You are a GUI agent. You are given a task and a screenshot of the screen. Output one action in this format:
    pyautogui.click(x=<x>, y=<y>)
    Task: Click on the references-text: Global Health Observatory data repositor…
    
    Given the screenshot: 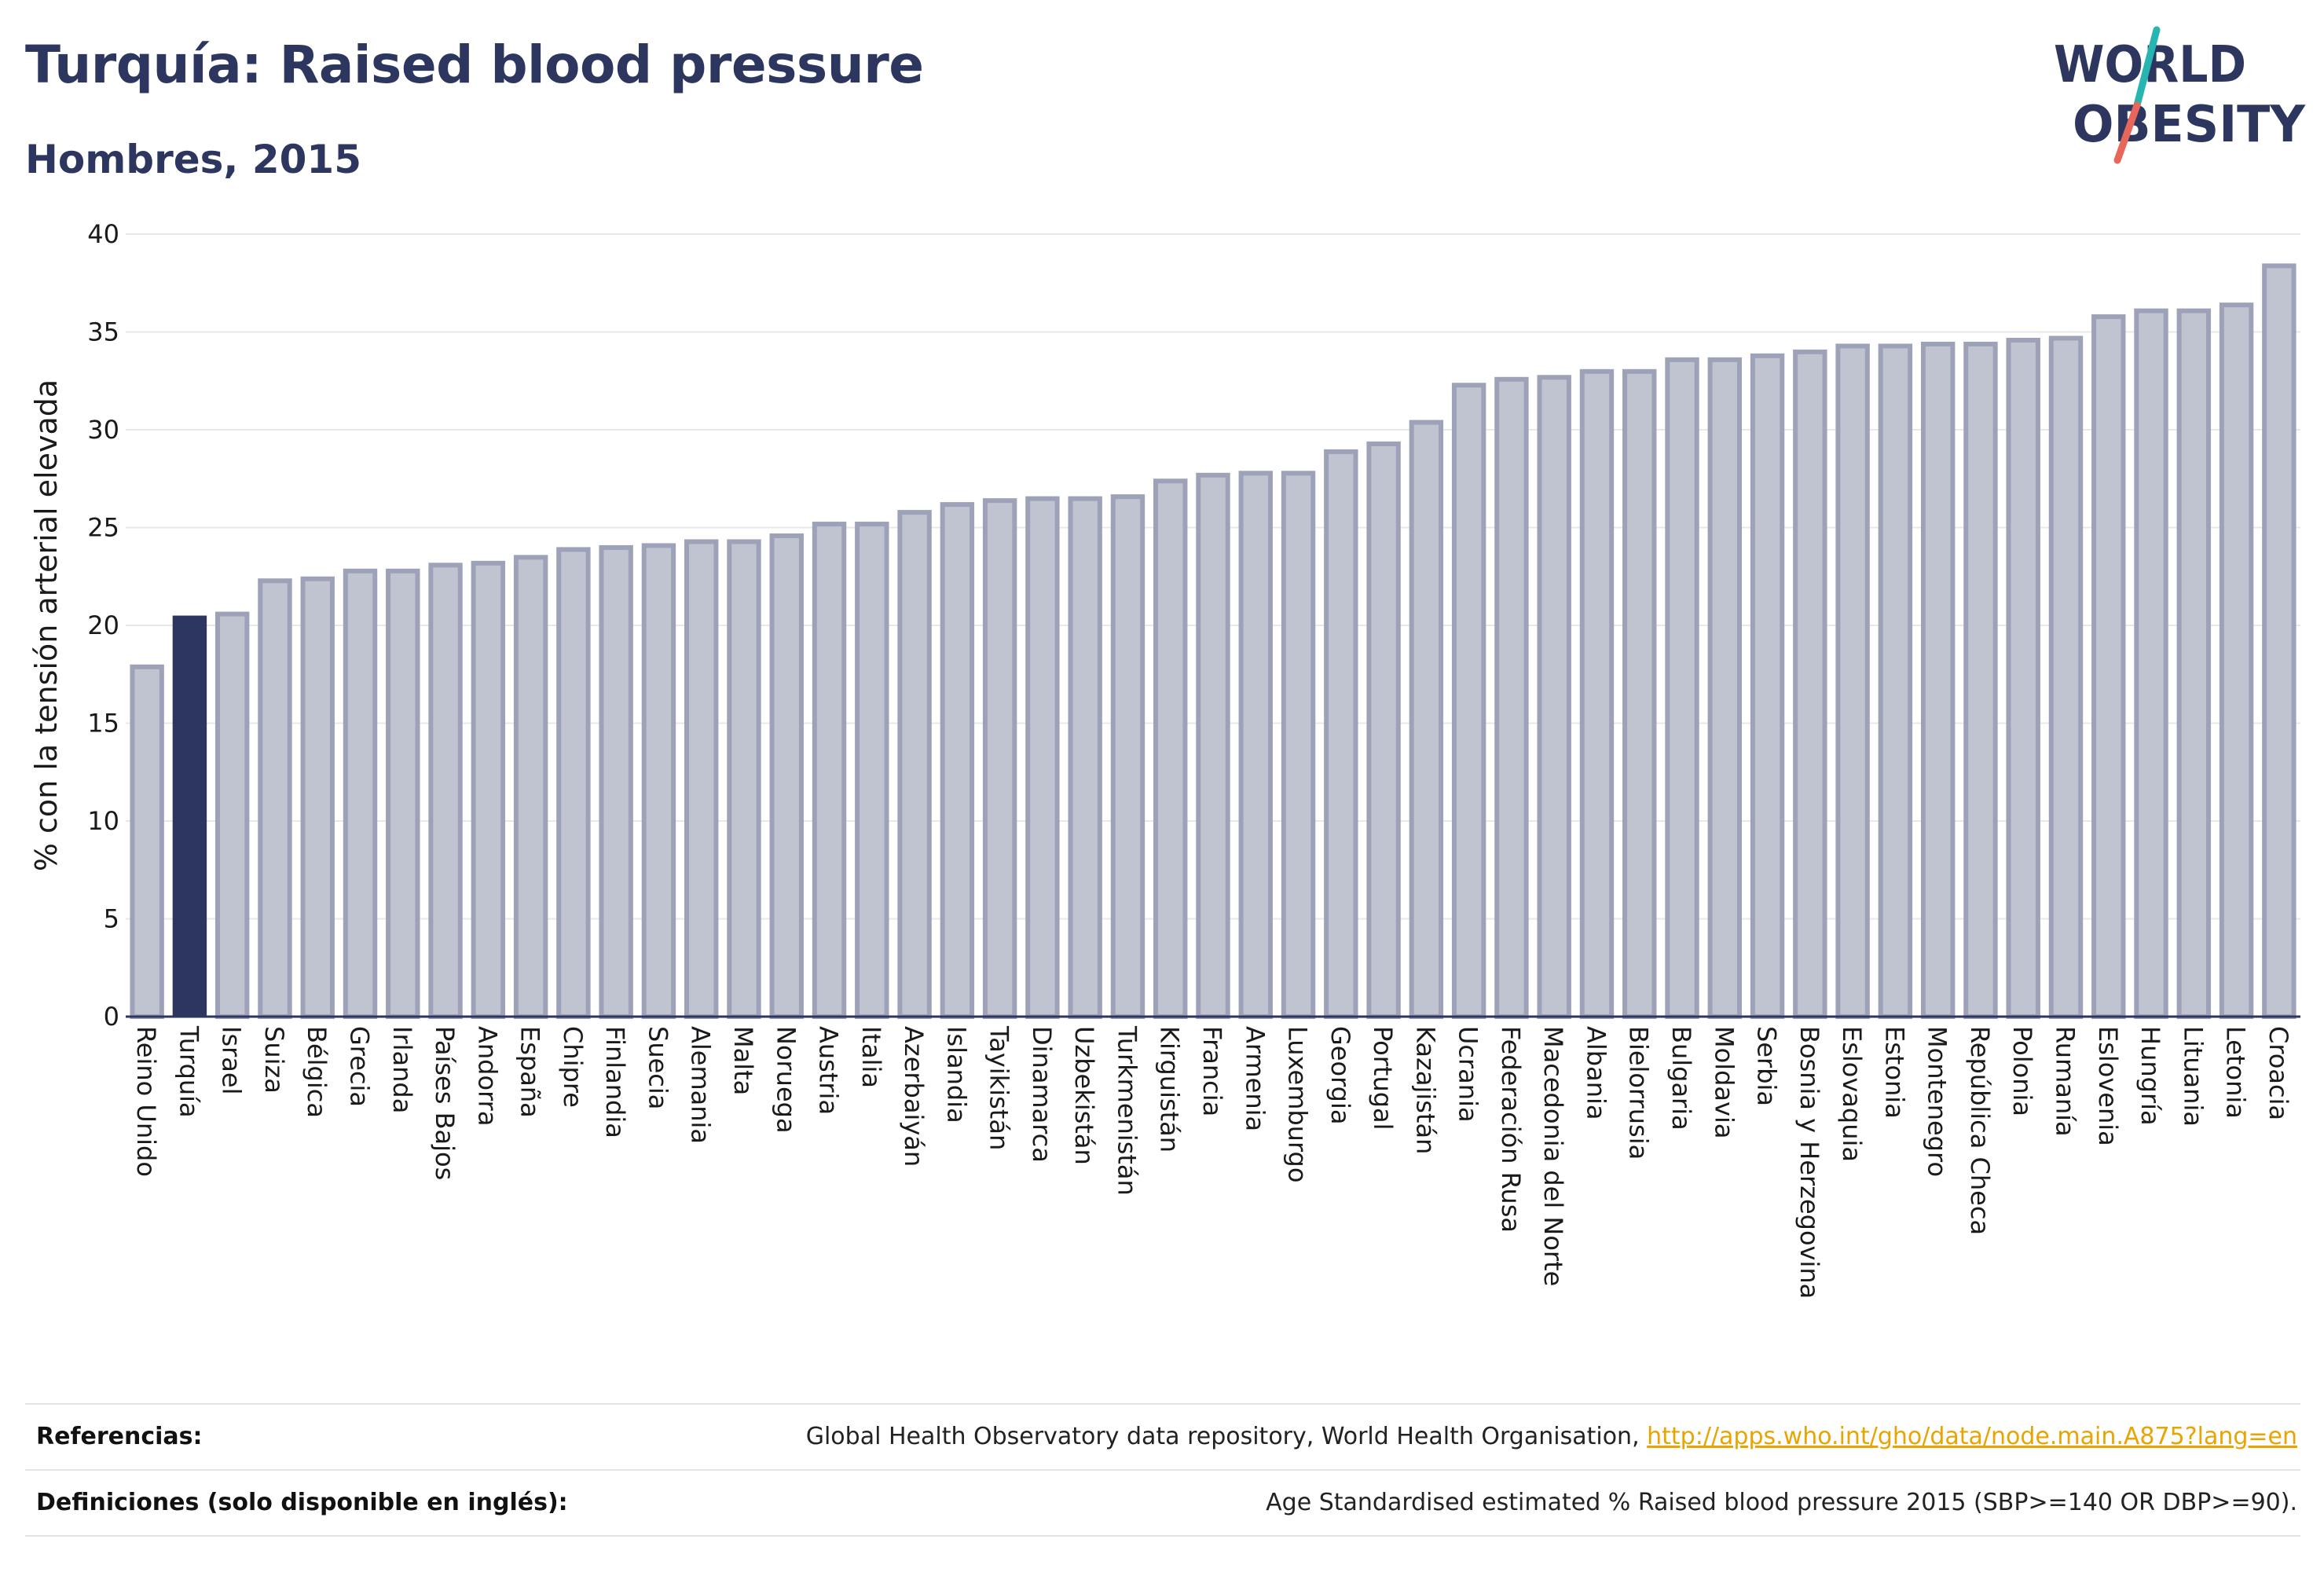 What is the action you would take?
    pyautogui.click(x=1226, y=1436)
    